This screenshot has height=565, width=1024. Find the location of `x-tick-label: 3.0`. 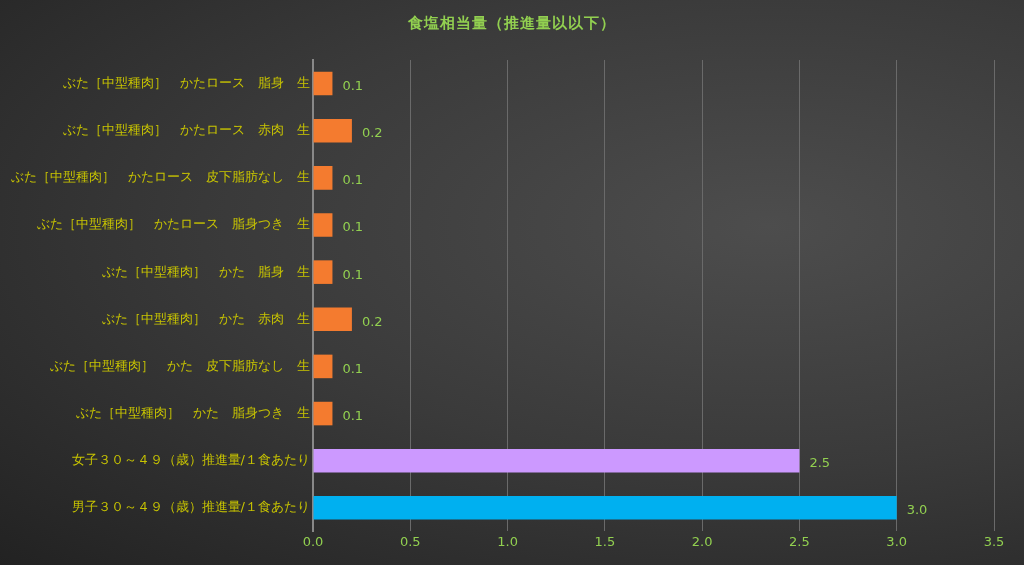

x-tick-label: 3.0 is located at coordinates (897, 541).